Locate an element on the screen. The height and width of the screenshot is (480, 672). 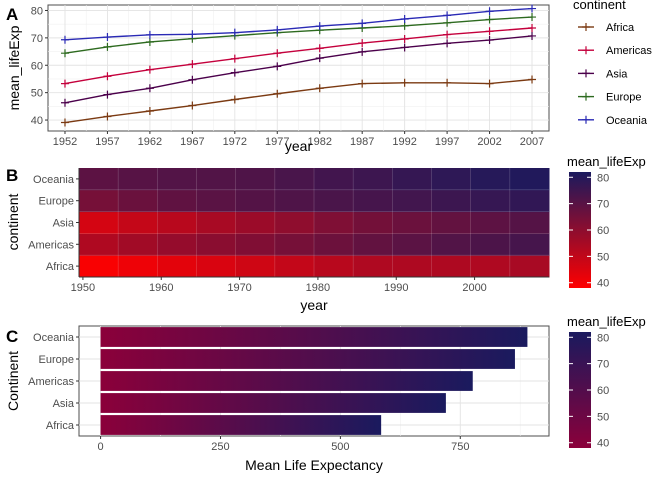
x-tick-label: 750 is located at coordinates (460, 447).